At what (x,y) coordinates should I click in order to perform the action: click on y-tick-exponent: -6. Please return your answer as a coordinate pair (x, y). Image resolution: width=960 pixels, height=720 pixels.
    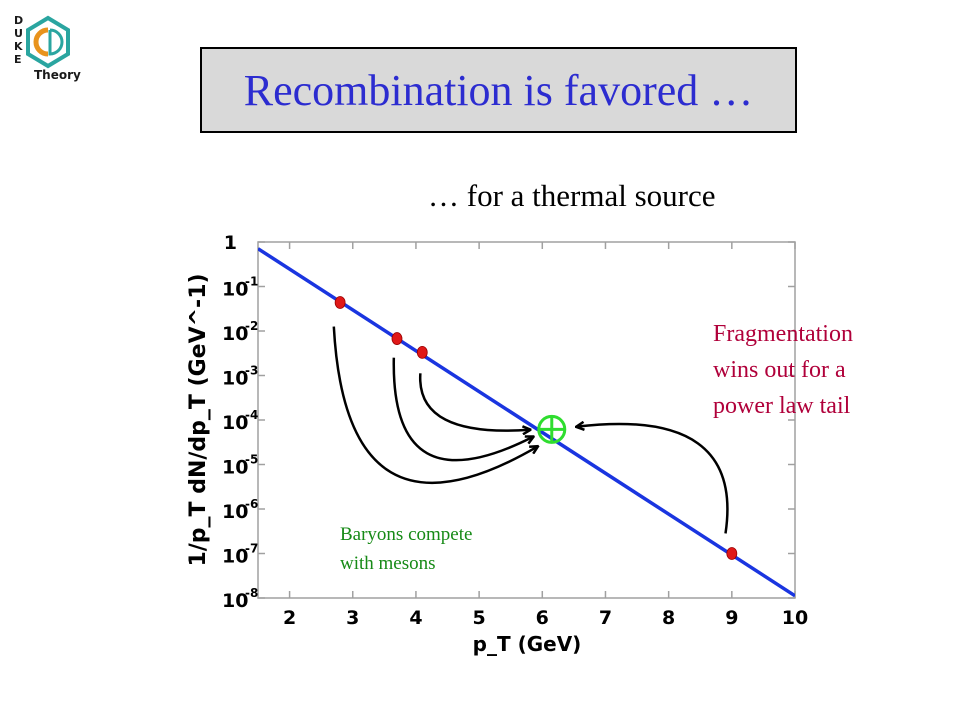
    Looking at the image, I should click on (251, 504).